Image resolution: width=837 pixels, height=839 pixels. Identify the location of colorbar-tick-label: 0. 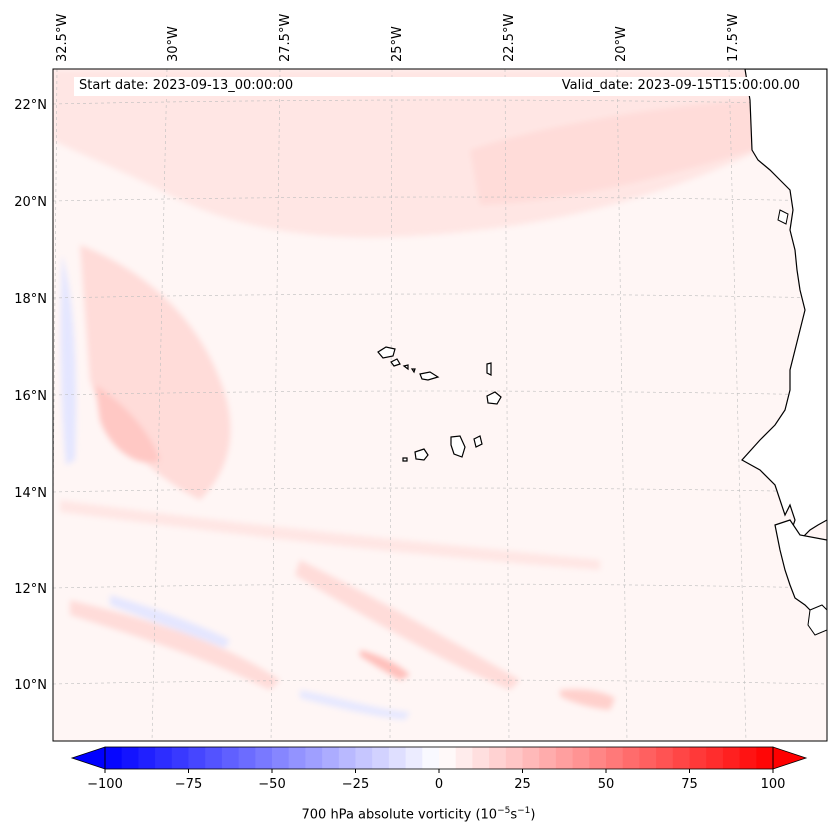
(439, 784).